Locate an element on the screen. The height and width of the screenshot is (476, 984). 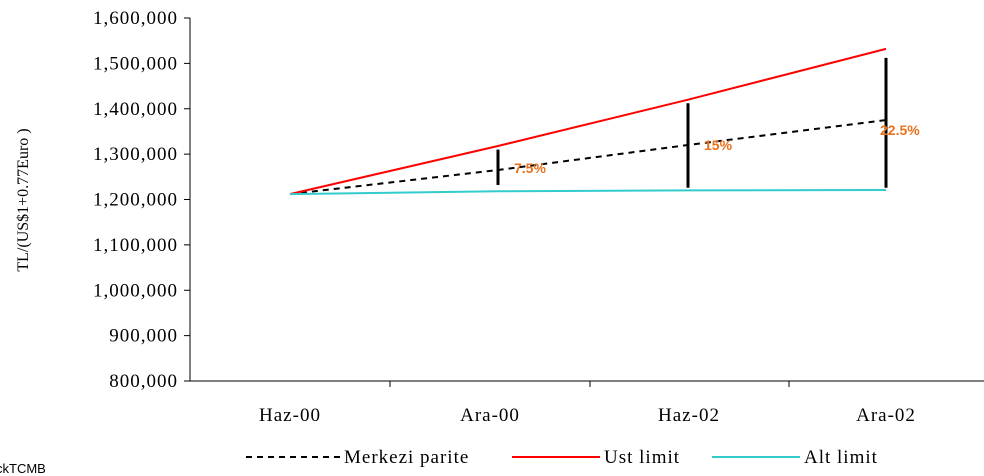
series-line-alt-limit is located at coordinates (588, 192).